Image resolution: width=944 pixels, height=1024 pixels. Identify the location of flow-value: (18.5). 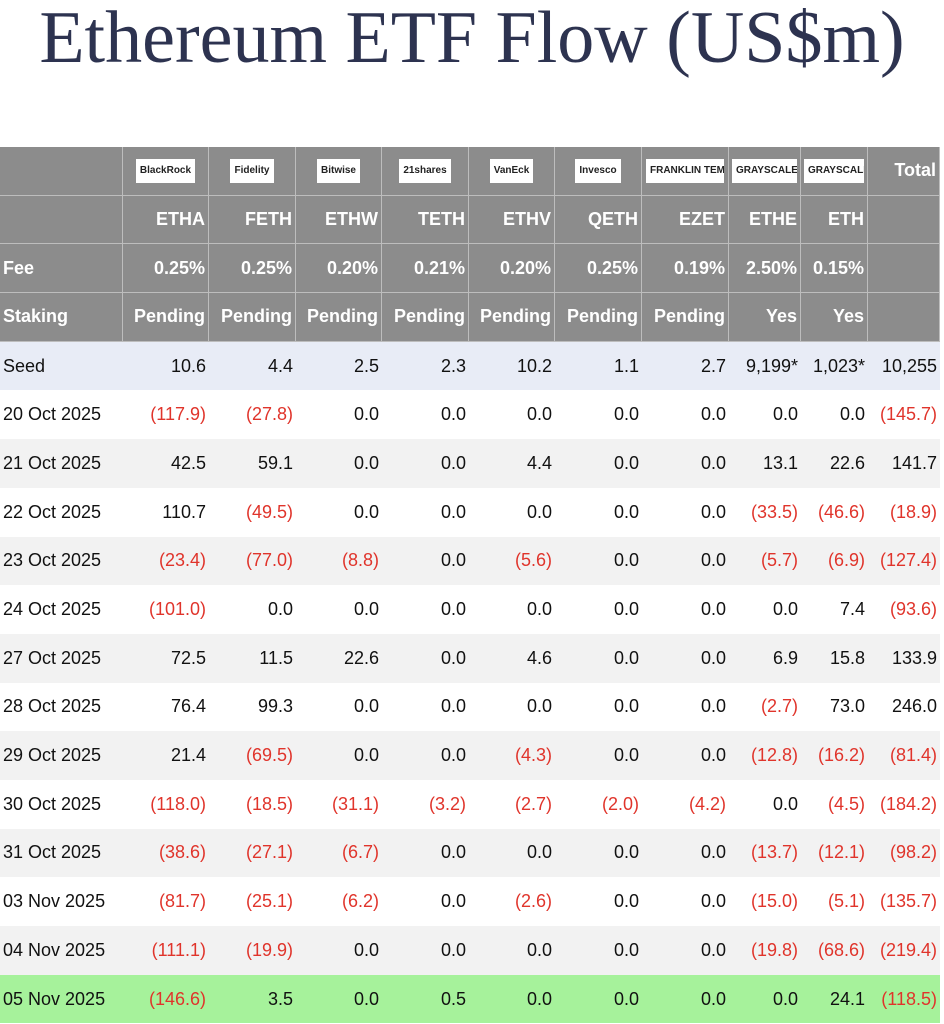
(269, 803).